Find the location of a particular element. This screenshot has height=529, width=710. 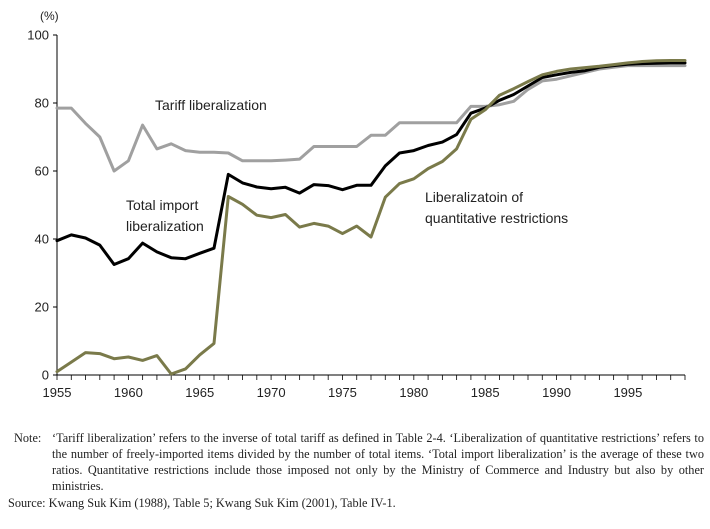

x-tick-label: 1985 is located at coordinates (485, 392).